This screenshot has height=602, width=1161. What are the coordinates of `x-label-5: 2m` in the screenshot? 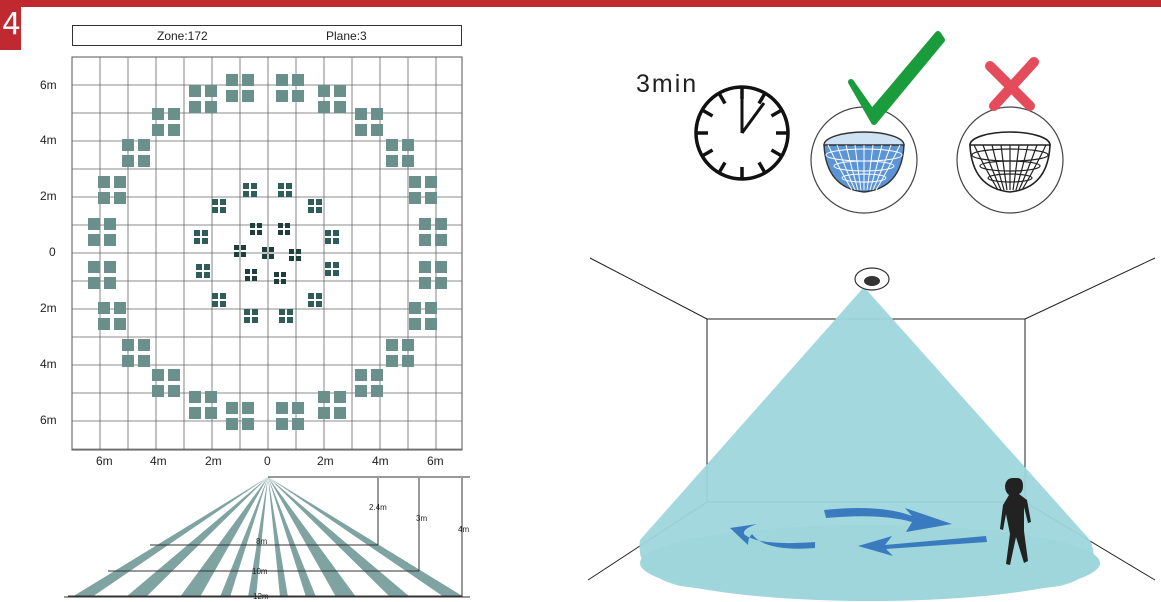 It's located at (325, 461).